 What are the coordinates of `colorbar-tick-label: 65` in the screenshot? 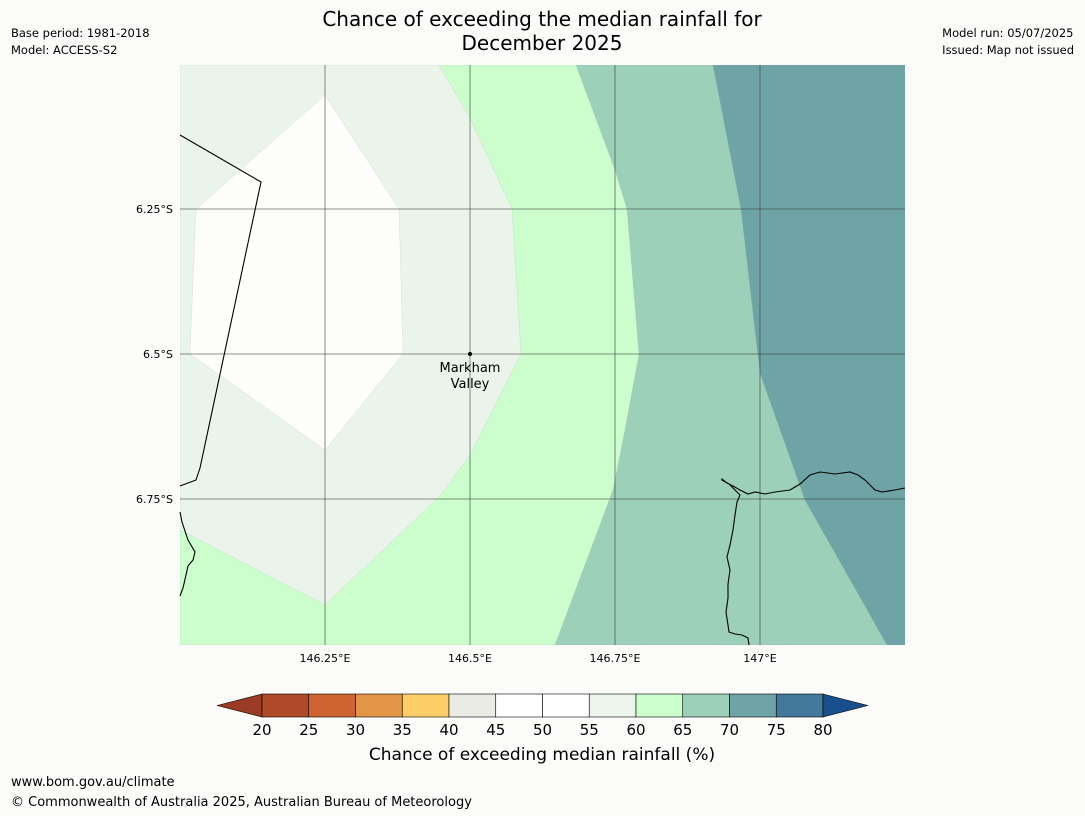 It's located at (682, 730).